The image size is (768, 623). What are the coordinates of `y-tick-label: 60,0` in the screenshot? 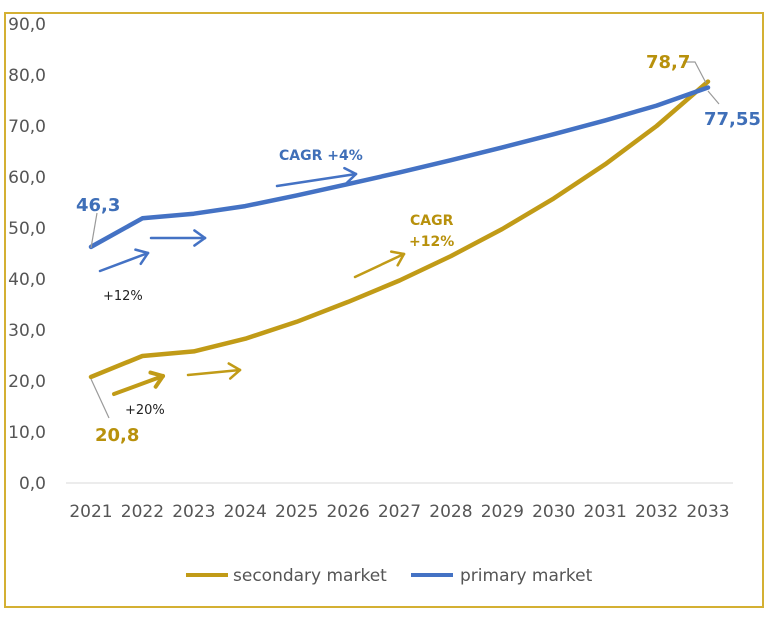 It's located at (27, 178).